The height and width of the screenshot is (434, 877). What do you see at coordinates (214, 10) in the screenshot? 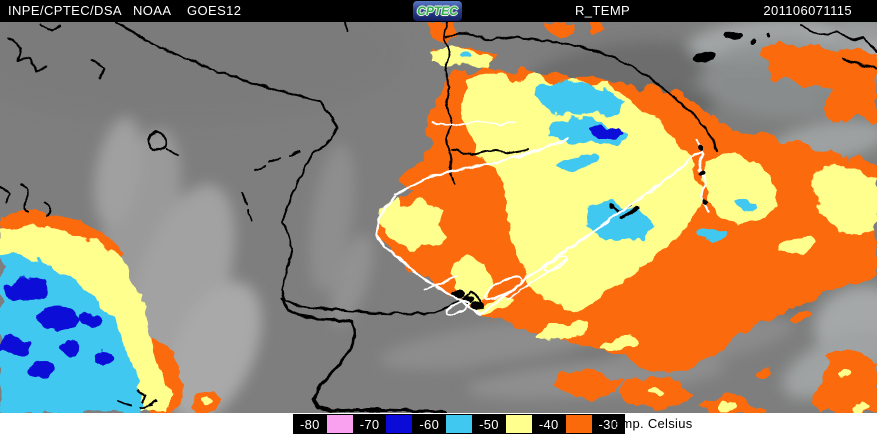
I see `satellite-label: GOES12` at bounding box center [214, 10].